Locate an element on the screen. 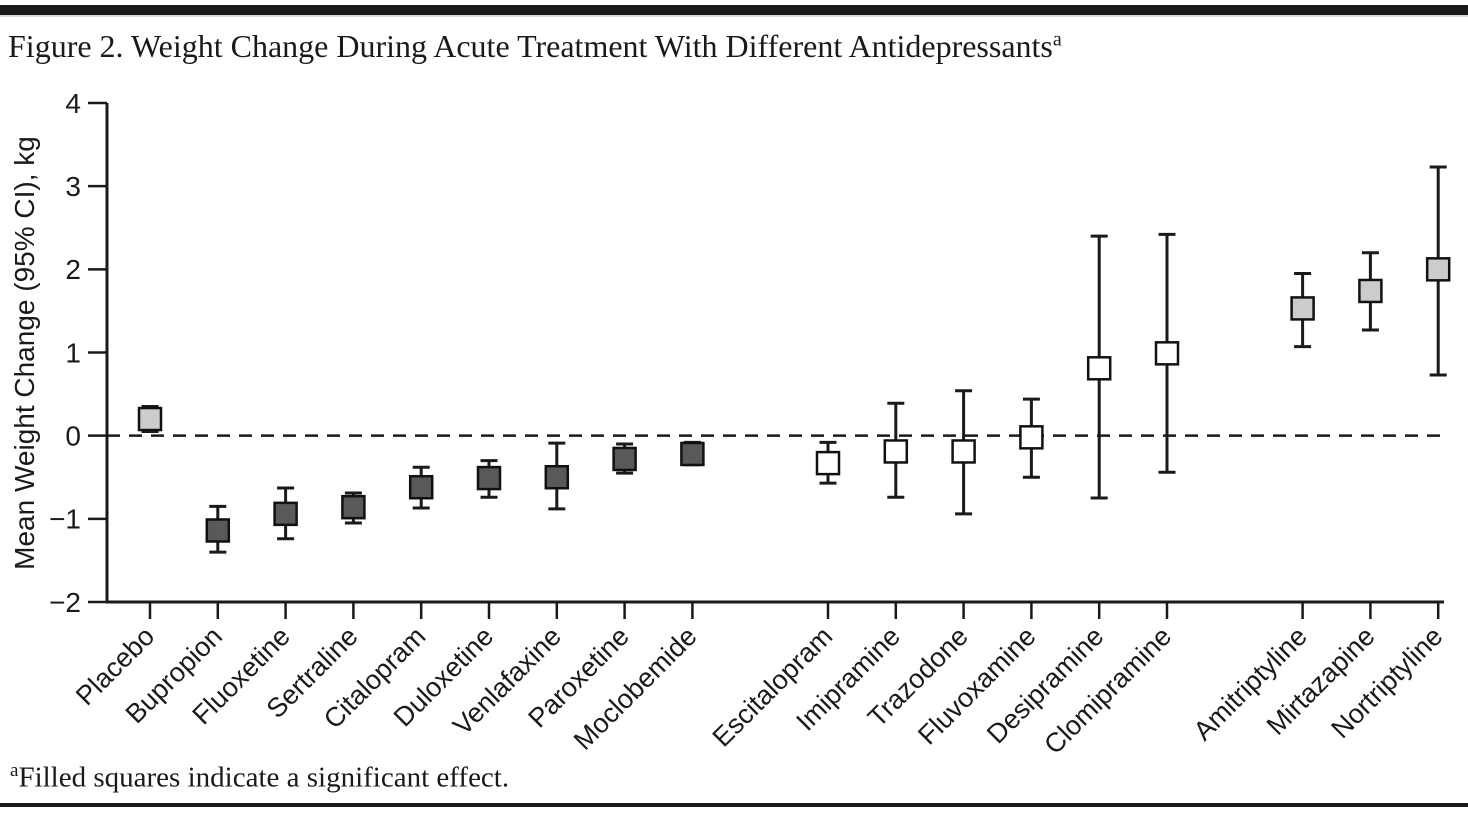 The width and height of the screenshot is (1468, 816). data-point-fluvoxamine is located at coordinates (1031, 438).